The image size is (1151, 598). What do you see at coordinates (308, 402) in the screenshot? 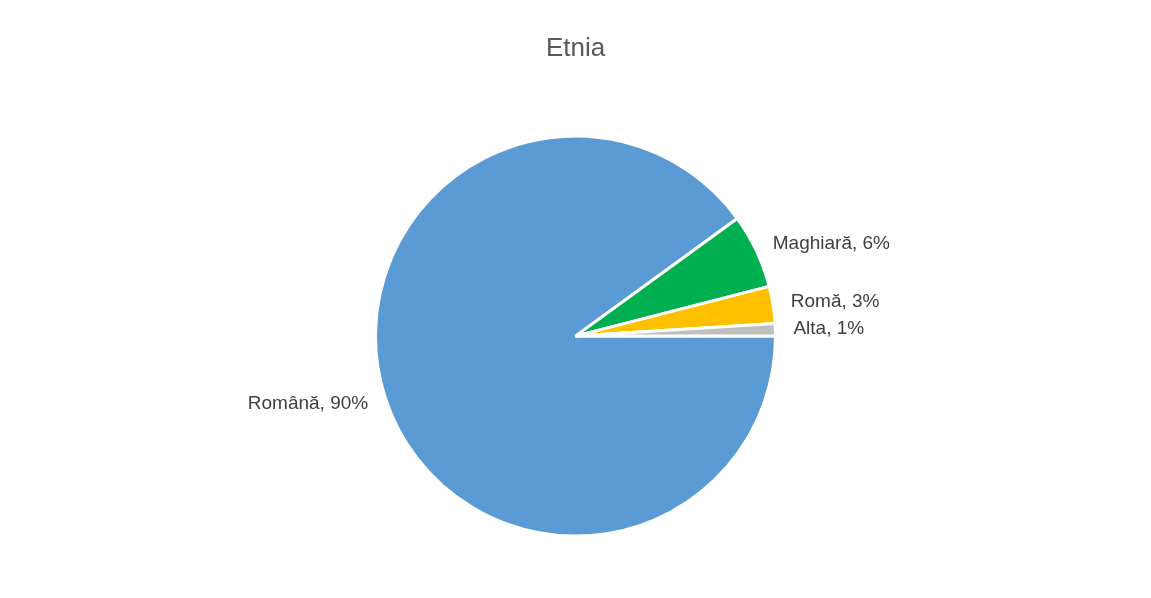
I see `slice-label: Română, 90%` at bounding box center [308, 402].